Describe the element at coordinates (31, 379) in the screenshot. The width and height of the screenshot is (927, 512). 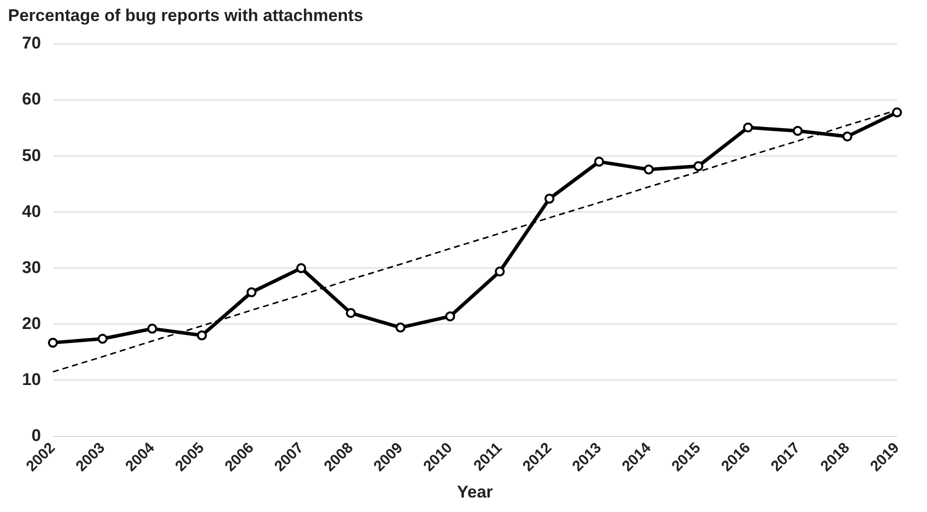
I see `y-tick-label: 10` at that location.